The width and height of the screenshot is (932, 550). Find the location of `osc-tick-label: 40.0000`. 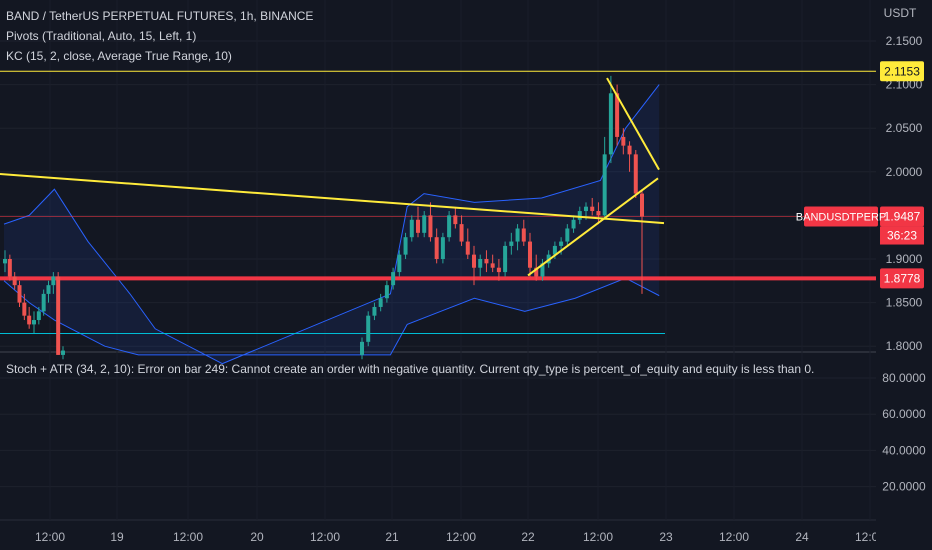

osc-tick-label: 40.0000 is located at coordinates (904, 450).